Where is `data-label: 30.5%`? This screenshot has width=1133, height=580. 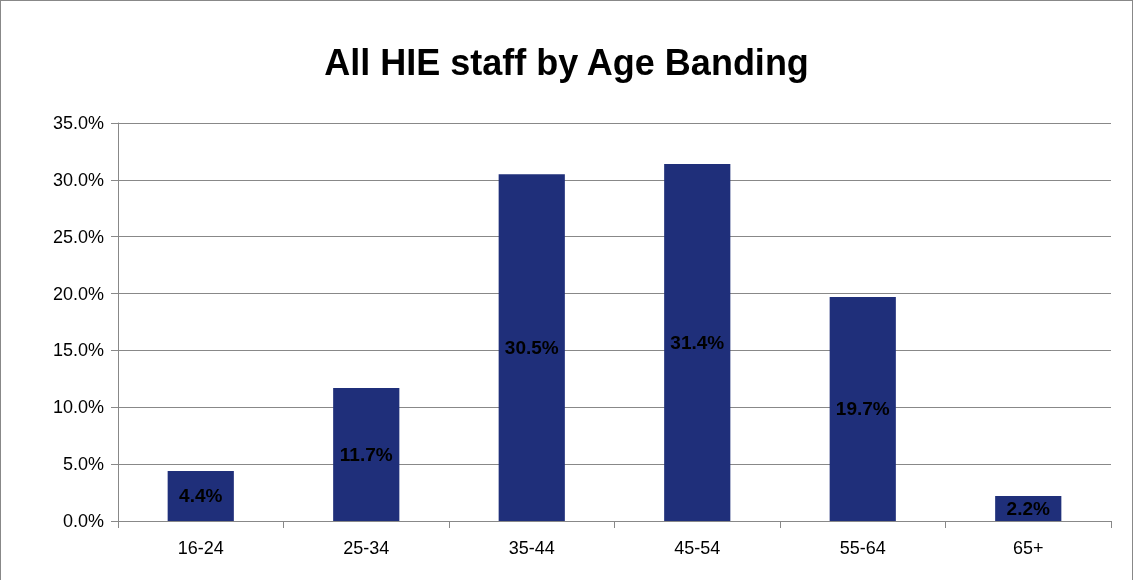 data-label: 30.5% is located at coordinates (531, 348).